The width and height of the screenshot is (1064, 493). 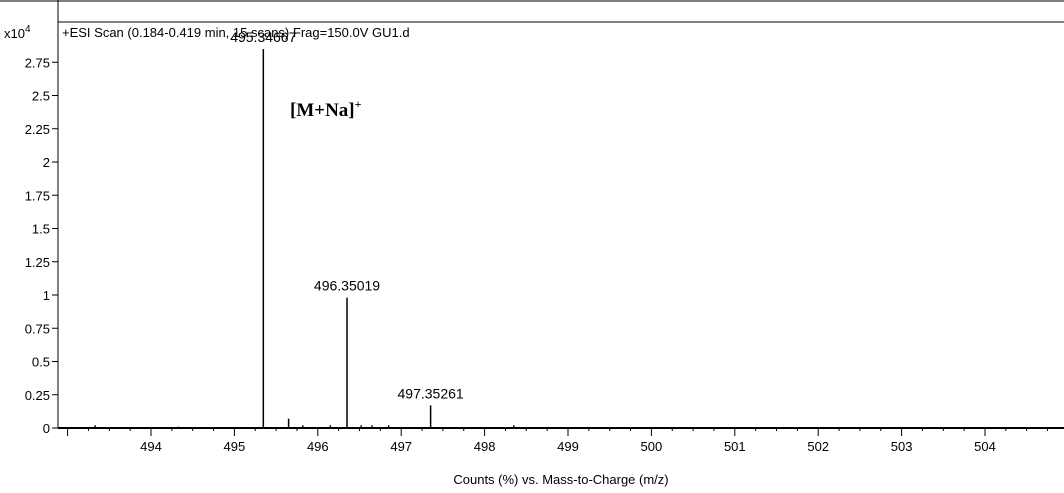 I want to click on x-tick-label: 503, so click(x=902, y=446).